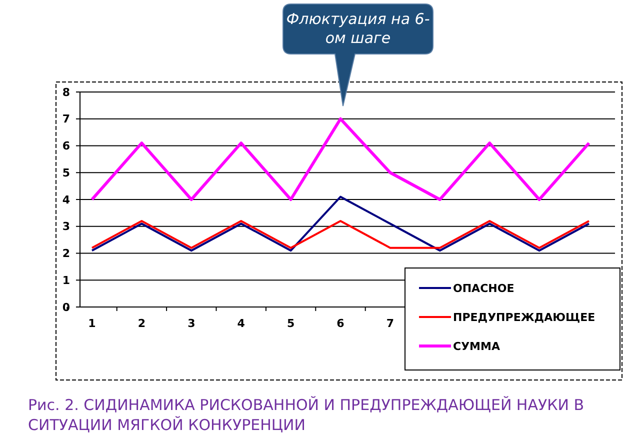  Describe the element at coordinates (358, 28) in the screenshot. I see `text: Флюктуация на 6-ом шаге` at that location.